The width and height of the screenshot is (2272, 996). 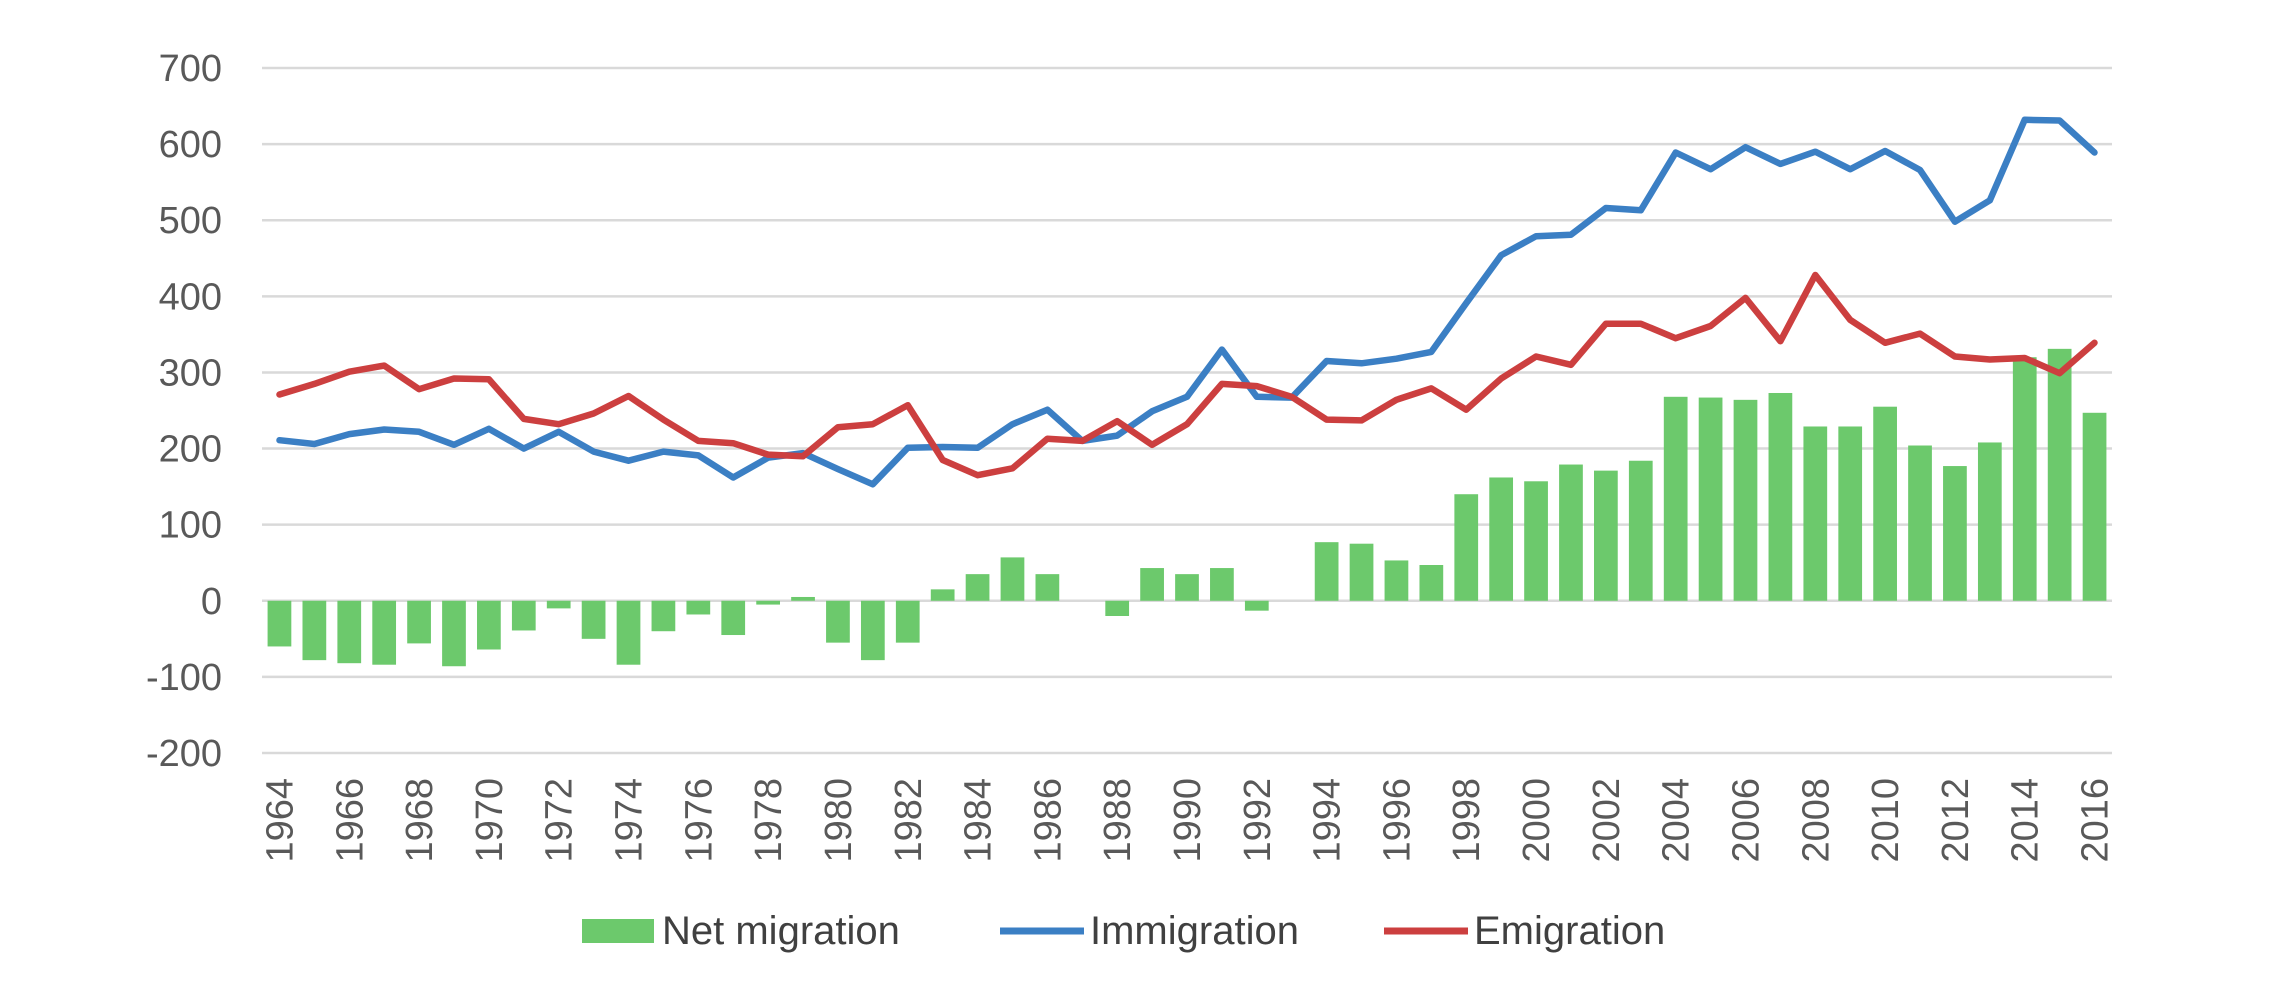 What do you see at coordinates (1536, 541) in the screenshot?
I see `net-migration-bar-2000` at bounding box center [1536, 541].